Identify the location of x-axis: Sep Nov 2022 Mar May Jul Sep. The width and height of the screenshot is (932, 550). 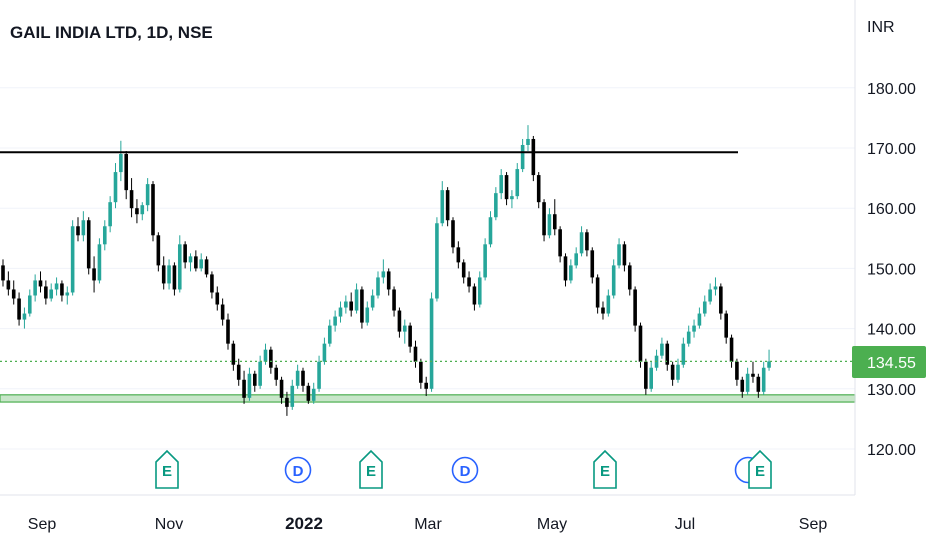
(428, 523).